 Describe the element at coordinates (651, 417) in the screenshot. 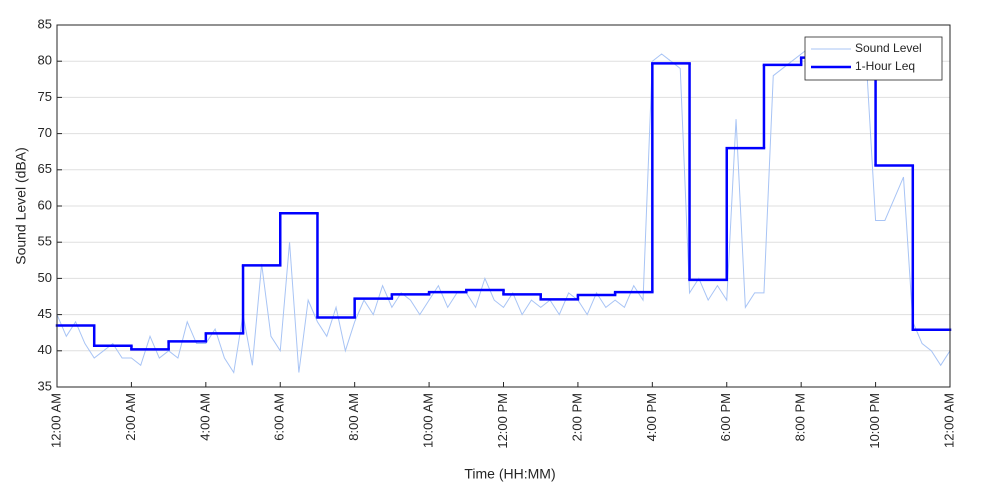

I see `x-tick-label: 4:00 PM` at that location.